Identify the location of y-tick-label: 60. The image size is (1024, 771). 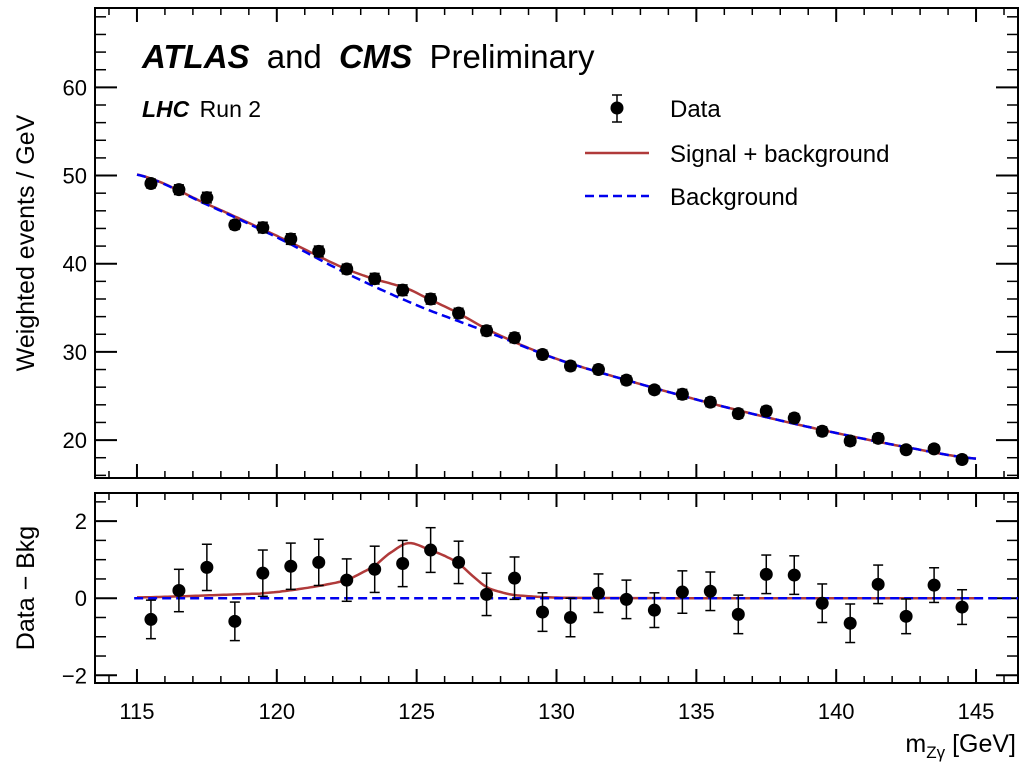
(75, 87).